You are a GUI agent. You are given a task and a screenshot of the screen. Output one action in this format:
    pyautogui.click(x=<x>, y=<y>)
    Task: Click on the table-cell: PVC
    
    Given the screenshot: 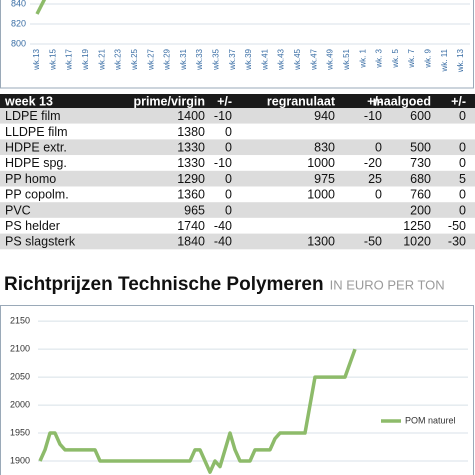 What is the action you would take?
    pyautogui.click(x=18, y=210)
    